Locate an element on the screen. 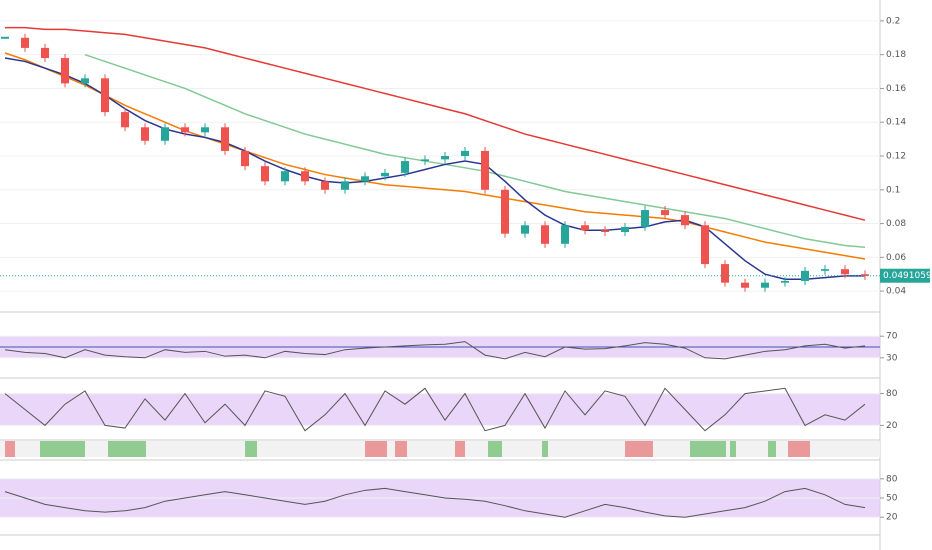 This screenshot has width=932, height=550. y-tick-label: 50 is located at coordinates (892, 499).